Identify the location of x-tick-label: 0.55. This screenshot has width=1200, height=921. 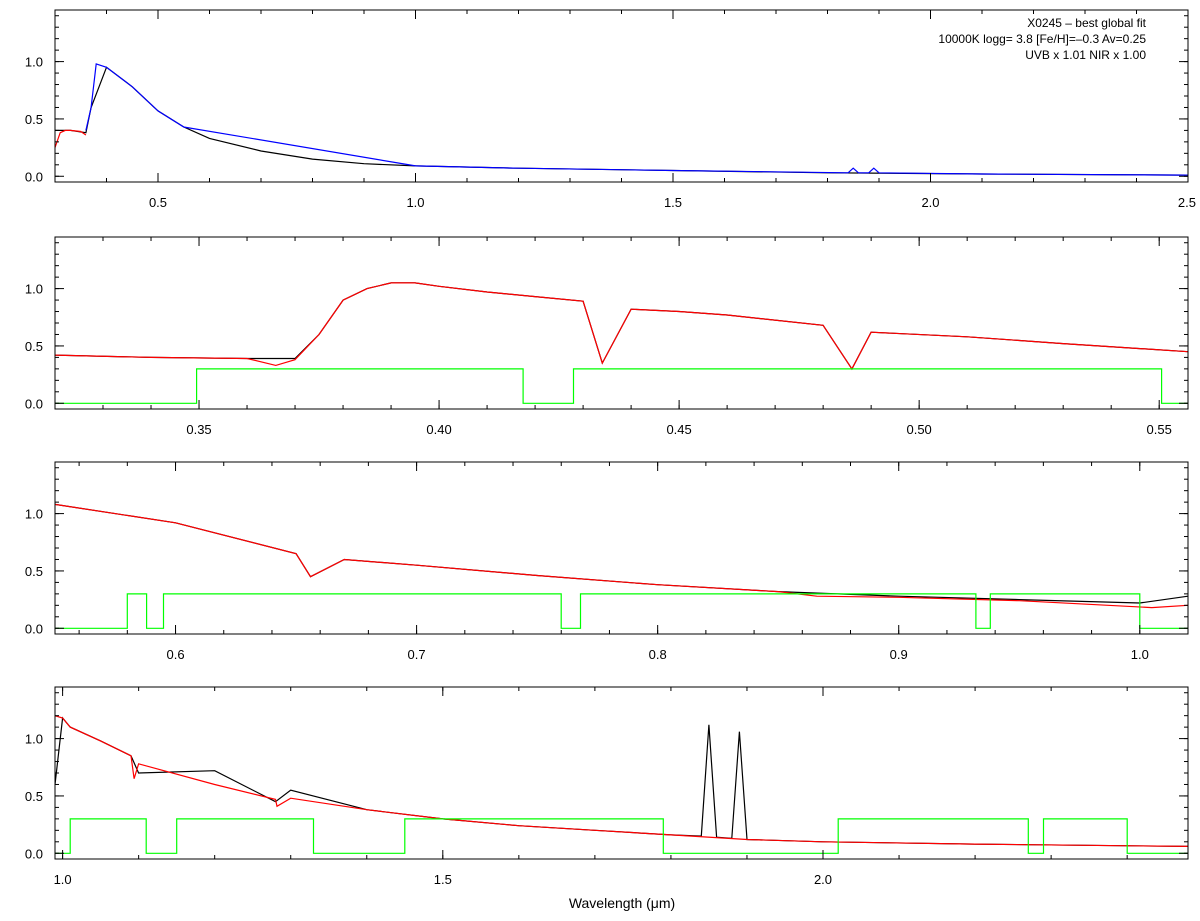
(1159, 429).